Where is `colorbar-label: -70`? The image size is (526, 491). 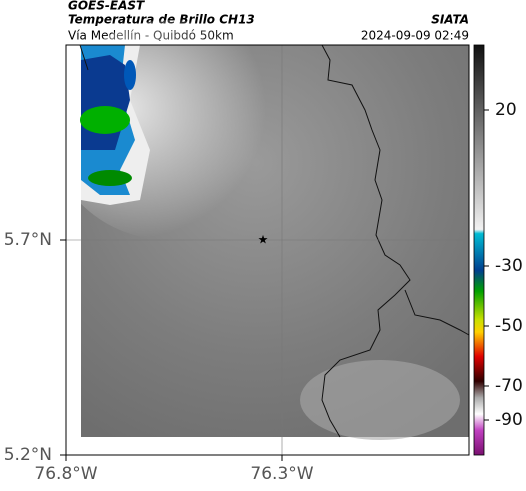 colorbar-label: -70 is located at coordinates (509, 386).